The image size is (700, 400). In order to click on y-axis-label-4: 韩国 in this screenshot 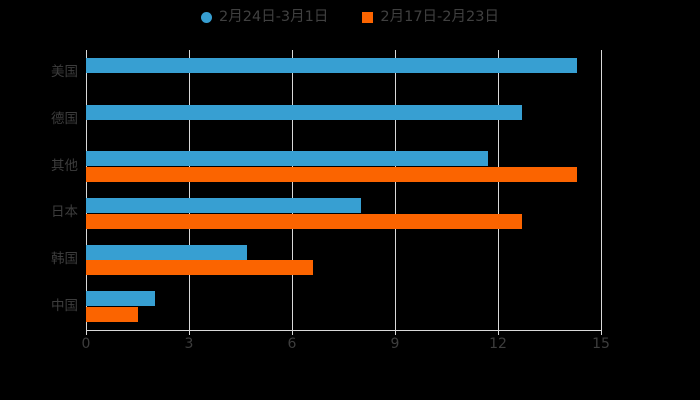, I will do `click(64, 259)`.